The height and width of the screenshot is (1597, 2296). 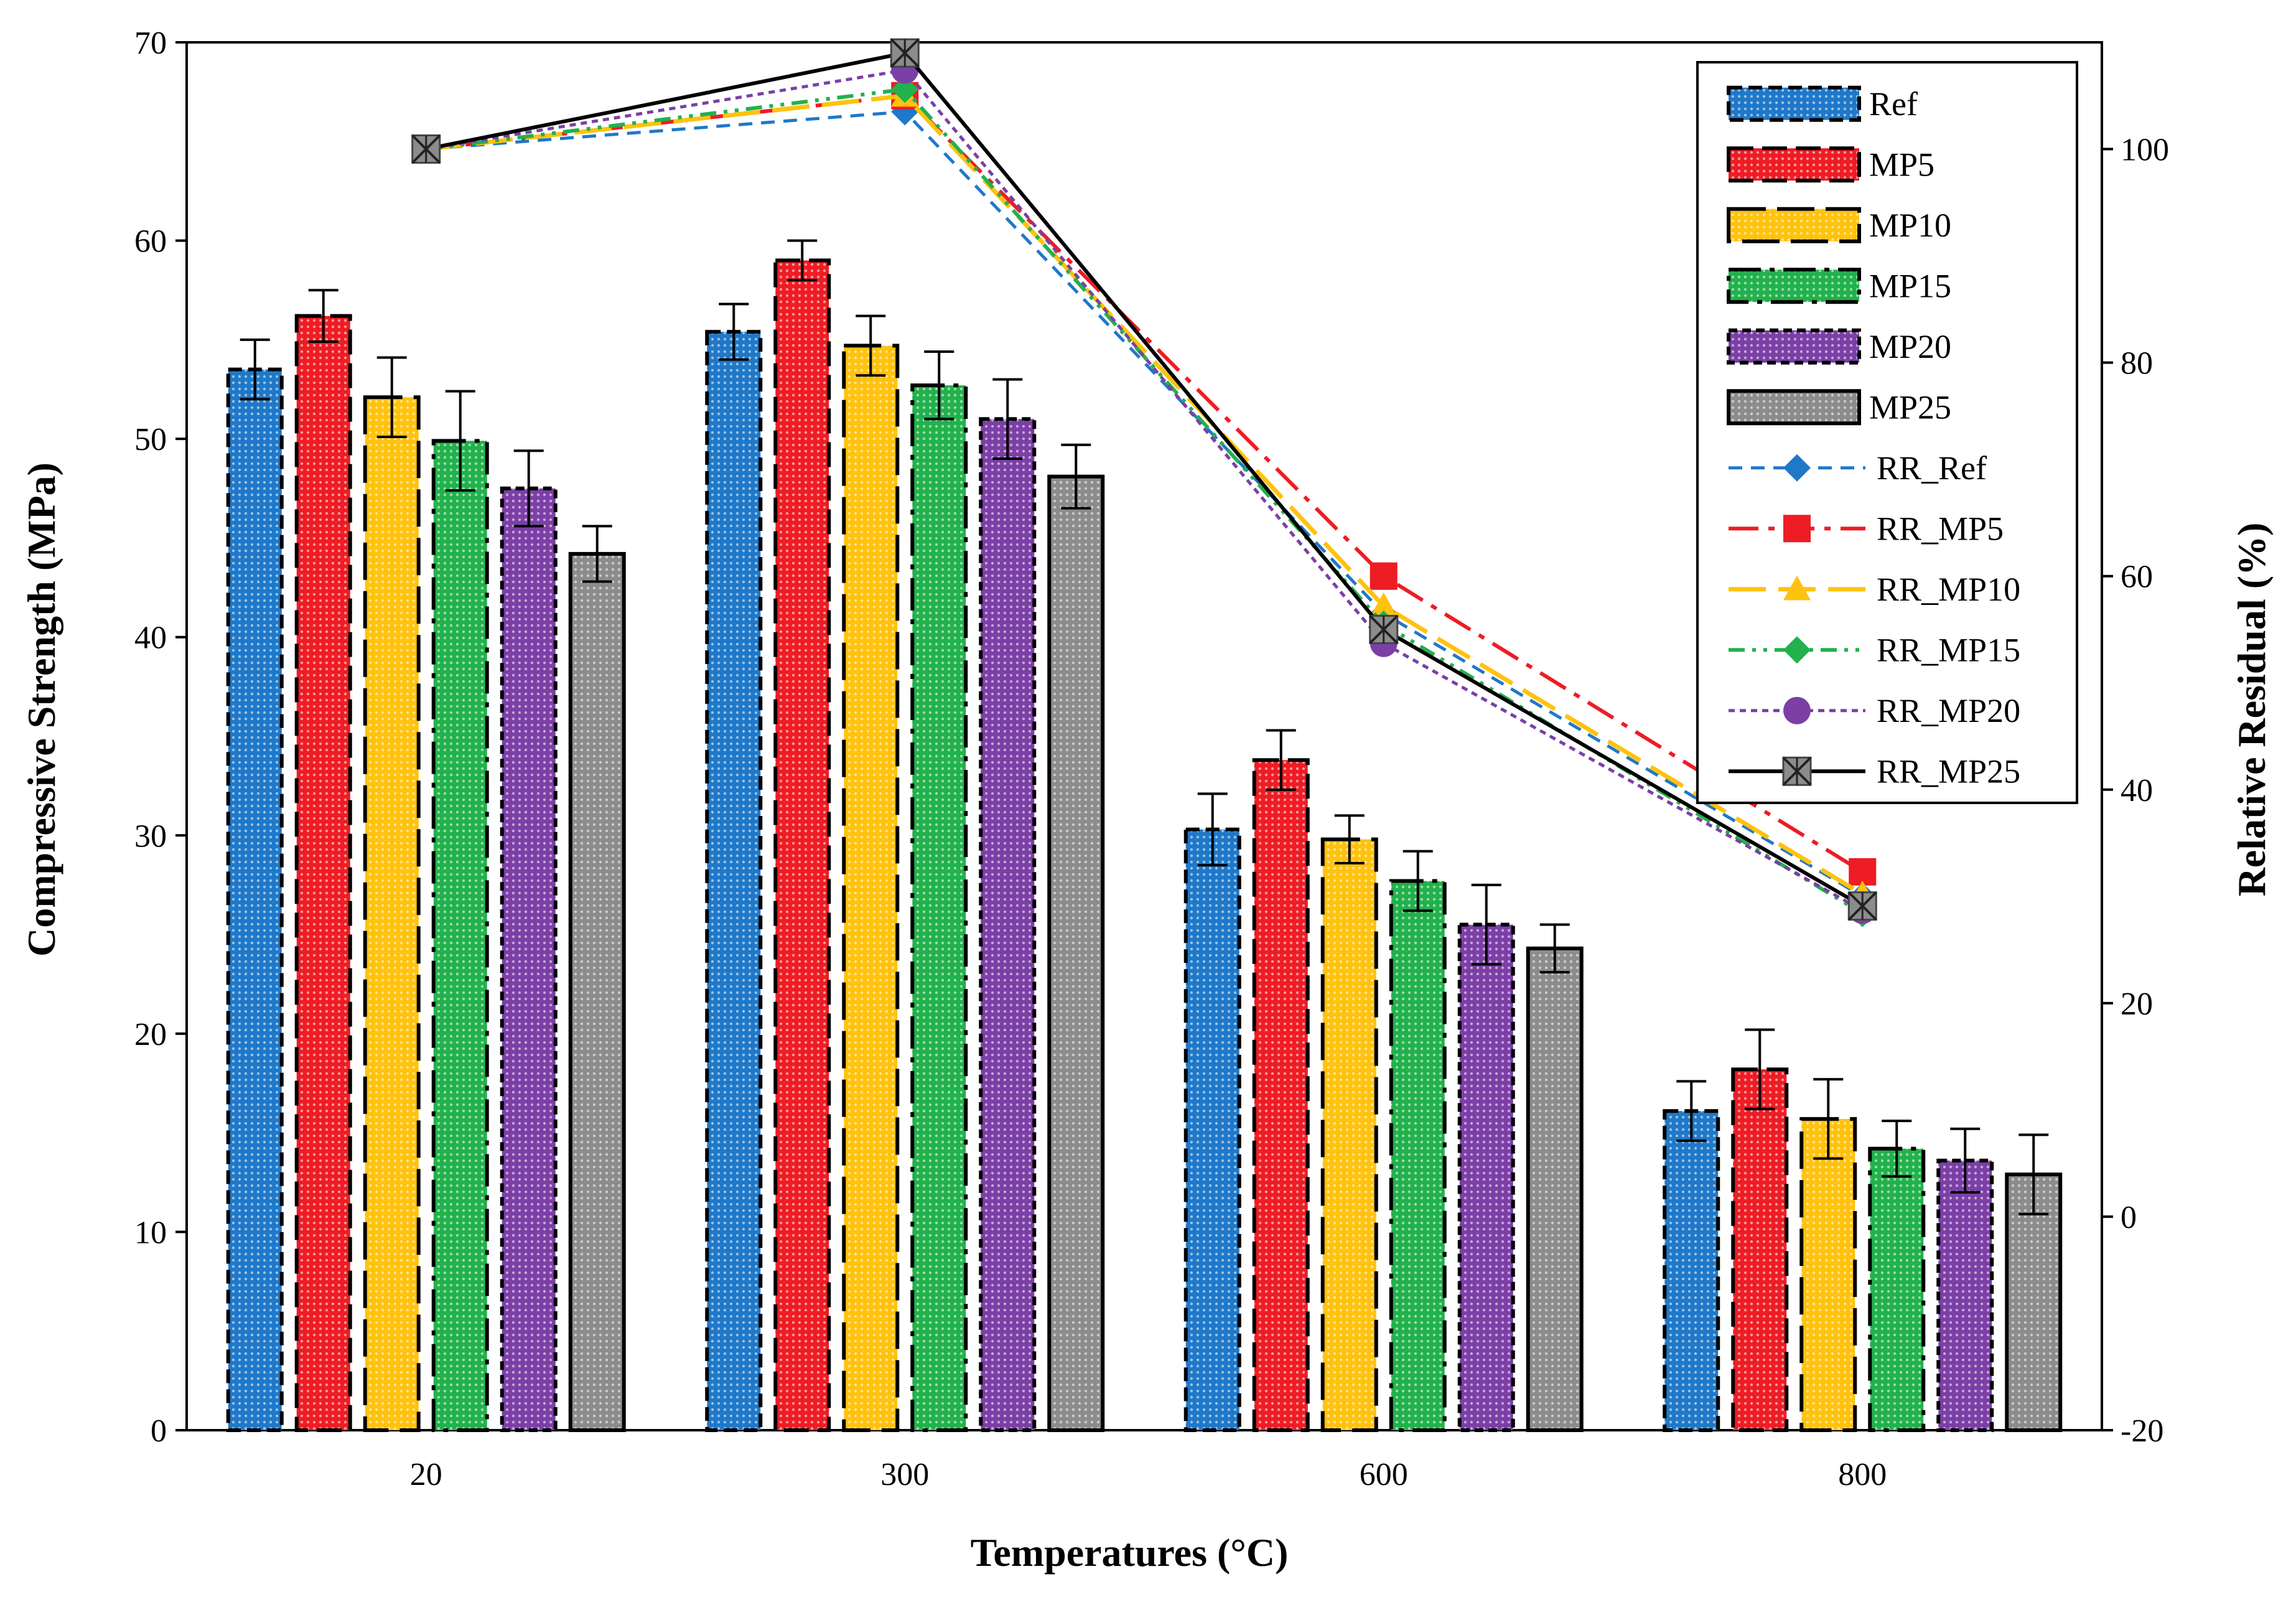 I want to click on y-tick-label: 10, so click(x=150, y=1232).